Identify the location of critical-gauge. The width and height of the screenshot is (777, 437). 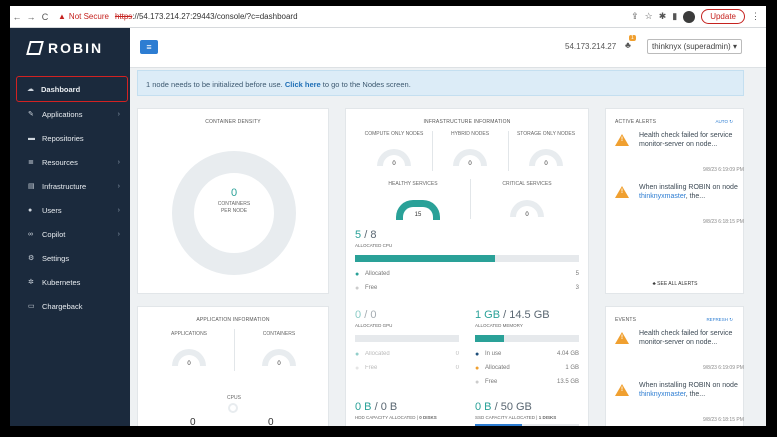
(527, 208).